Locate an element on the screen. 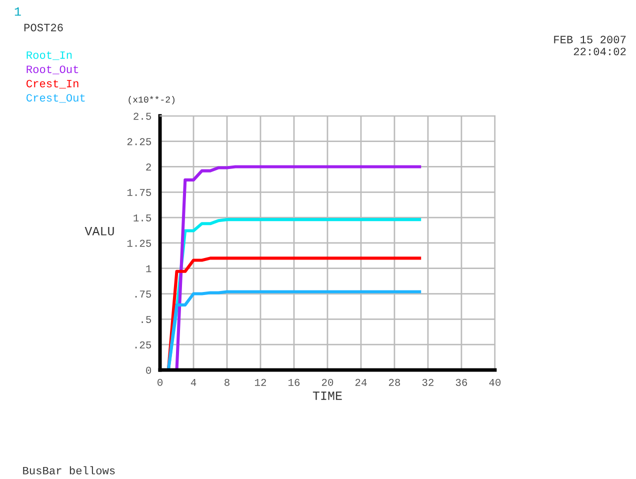 The height and width of the screenshot is (479, 636). text: 1 is located at coordinates (17, 11).